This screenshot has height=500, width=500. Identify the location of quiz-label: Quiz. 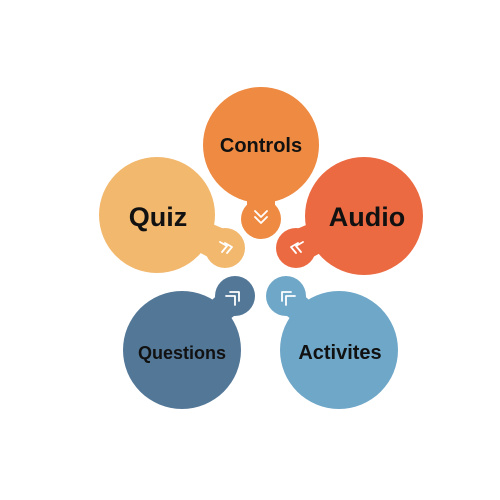
(158, 217).